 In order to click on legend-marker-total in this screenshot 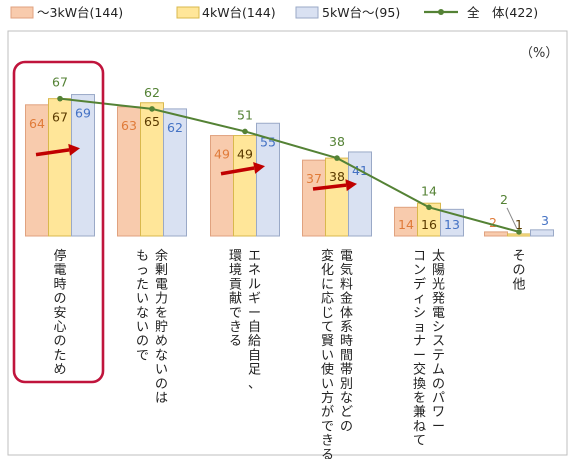, I will do `click(441, 12)`.